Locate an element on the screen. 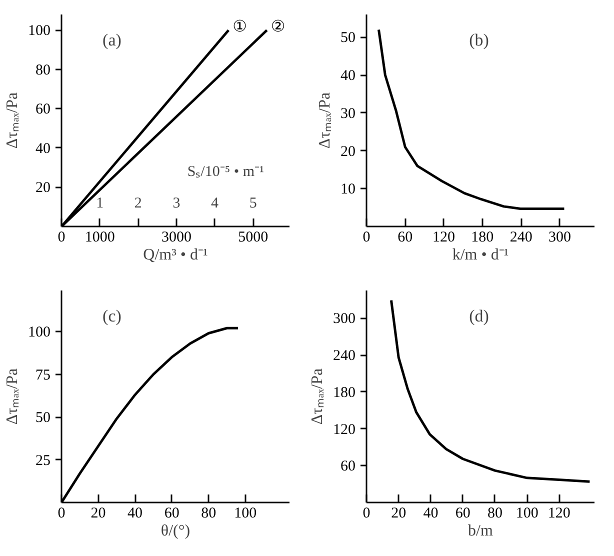  x2-tick-label: 5 is located at coordinates (253, 203).